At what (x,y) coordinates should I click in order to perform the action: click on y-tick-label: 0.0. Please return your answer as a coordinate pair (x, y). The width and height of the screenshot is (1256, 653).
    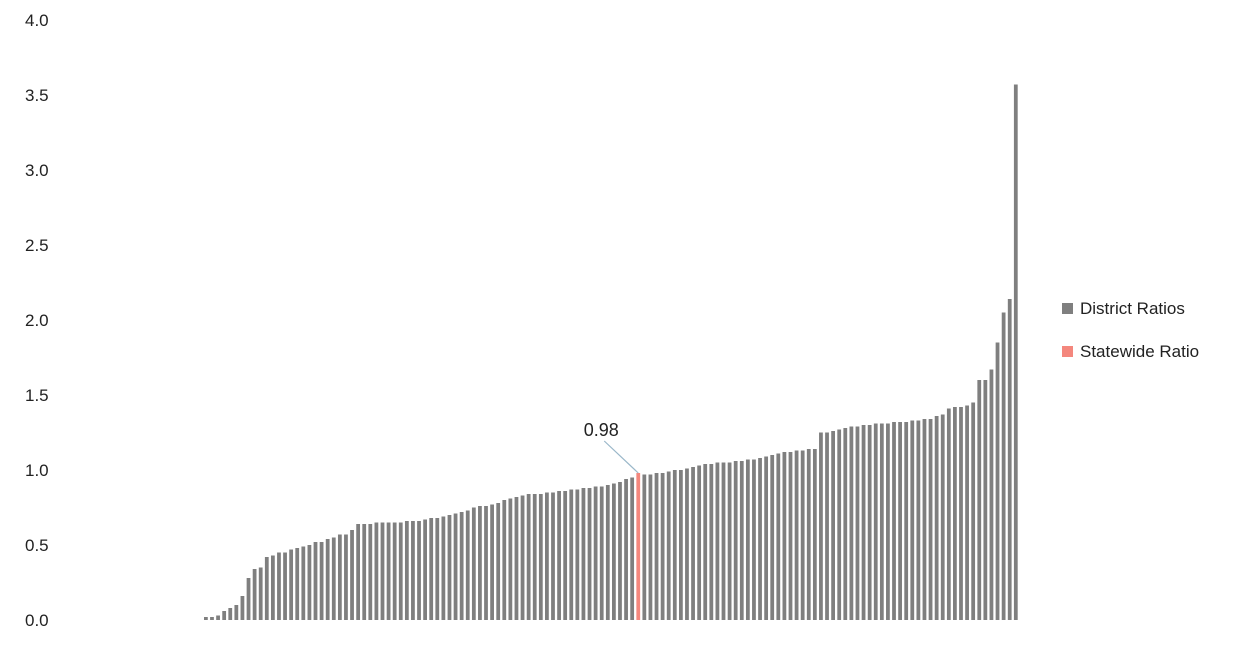
    Looking at the image, I should click on (37, 620).